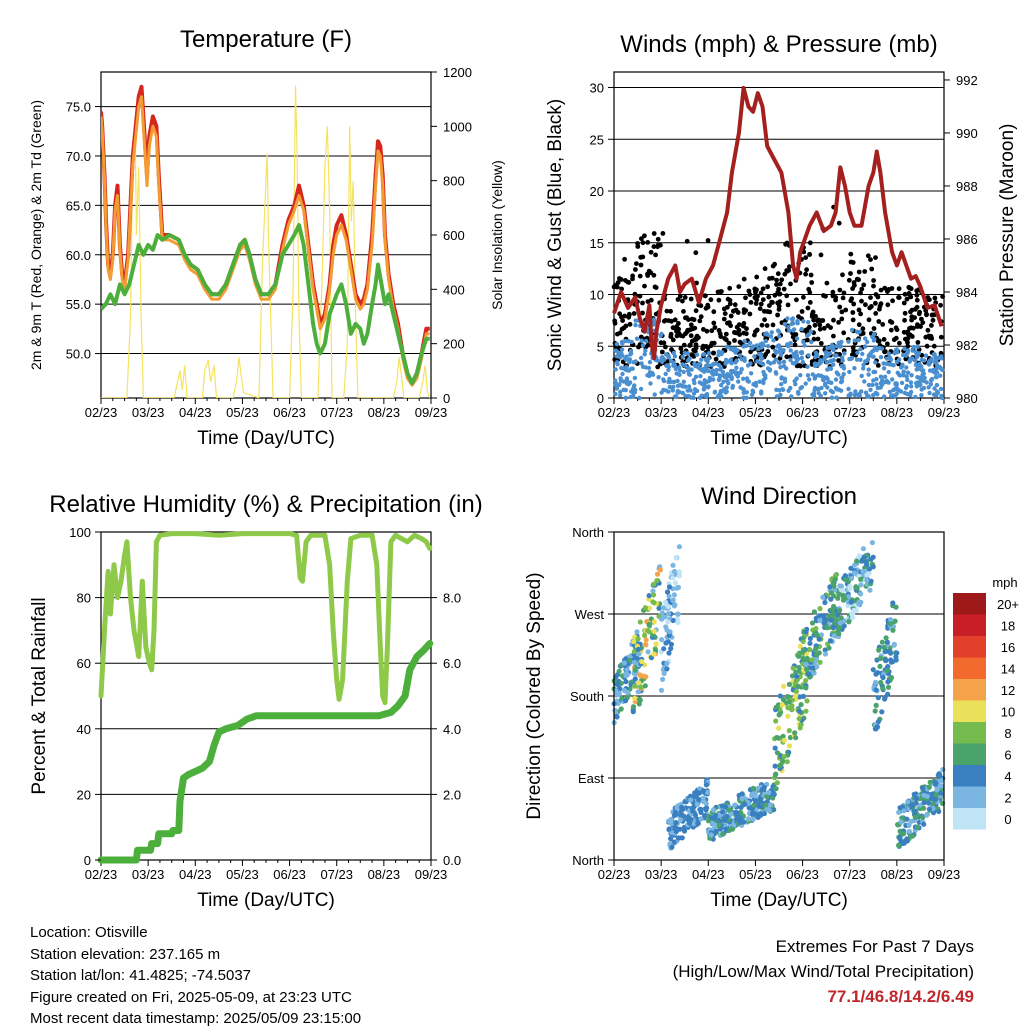 The height and width of the screenshot is (1030, 1024). I want to click on direction-scatter-group, so click(778, 695).